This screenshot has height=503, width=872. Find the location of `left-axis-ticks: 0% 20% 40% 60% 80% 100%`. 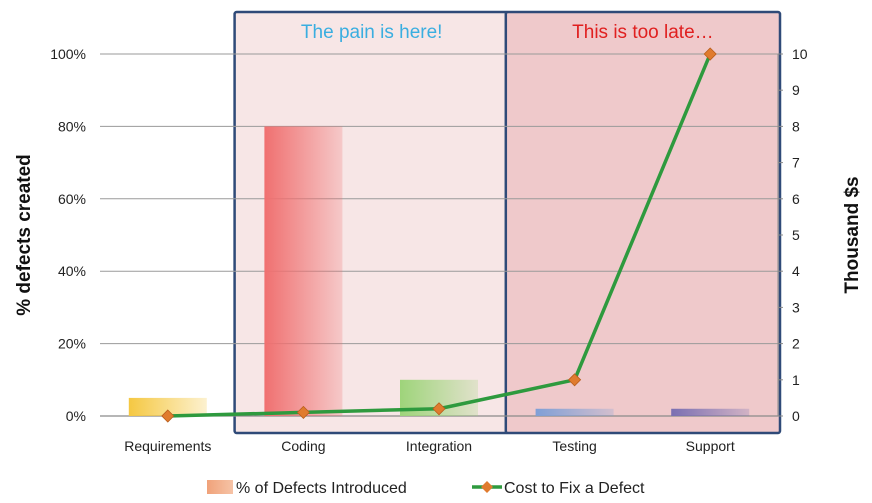

left-axis-ticks: 0% 20% 40% 60% 80% 100% is located at coordinates (68, 235).